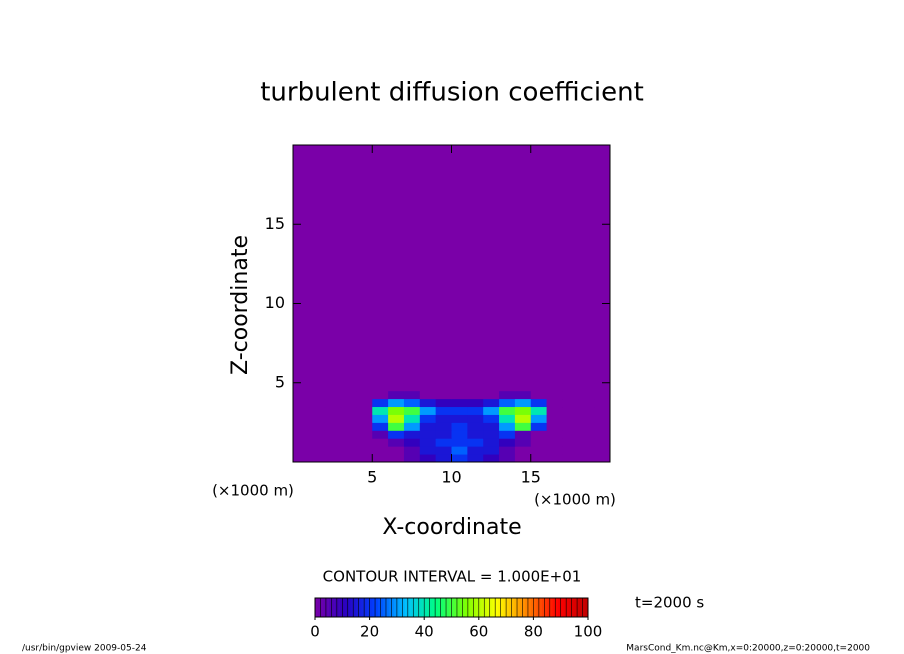  What do you see at coordinates (451, 527) in the screenshot?
I see `x-axis-label: X-coordinate` at bounding box center [451, 527].